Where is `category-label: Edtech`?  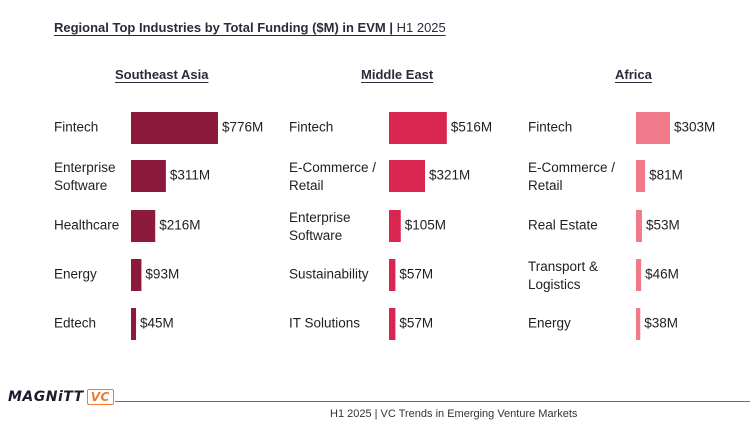
category-label: Edtech is located at coordinates (75, 323).